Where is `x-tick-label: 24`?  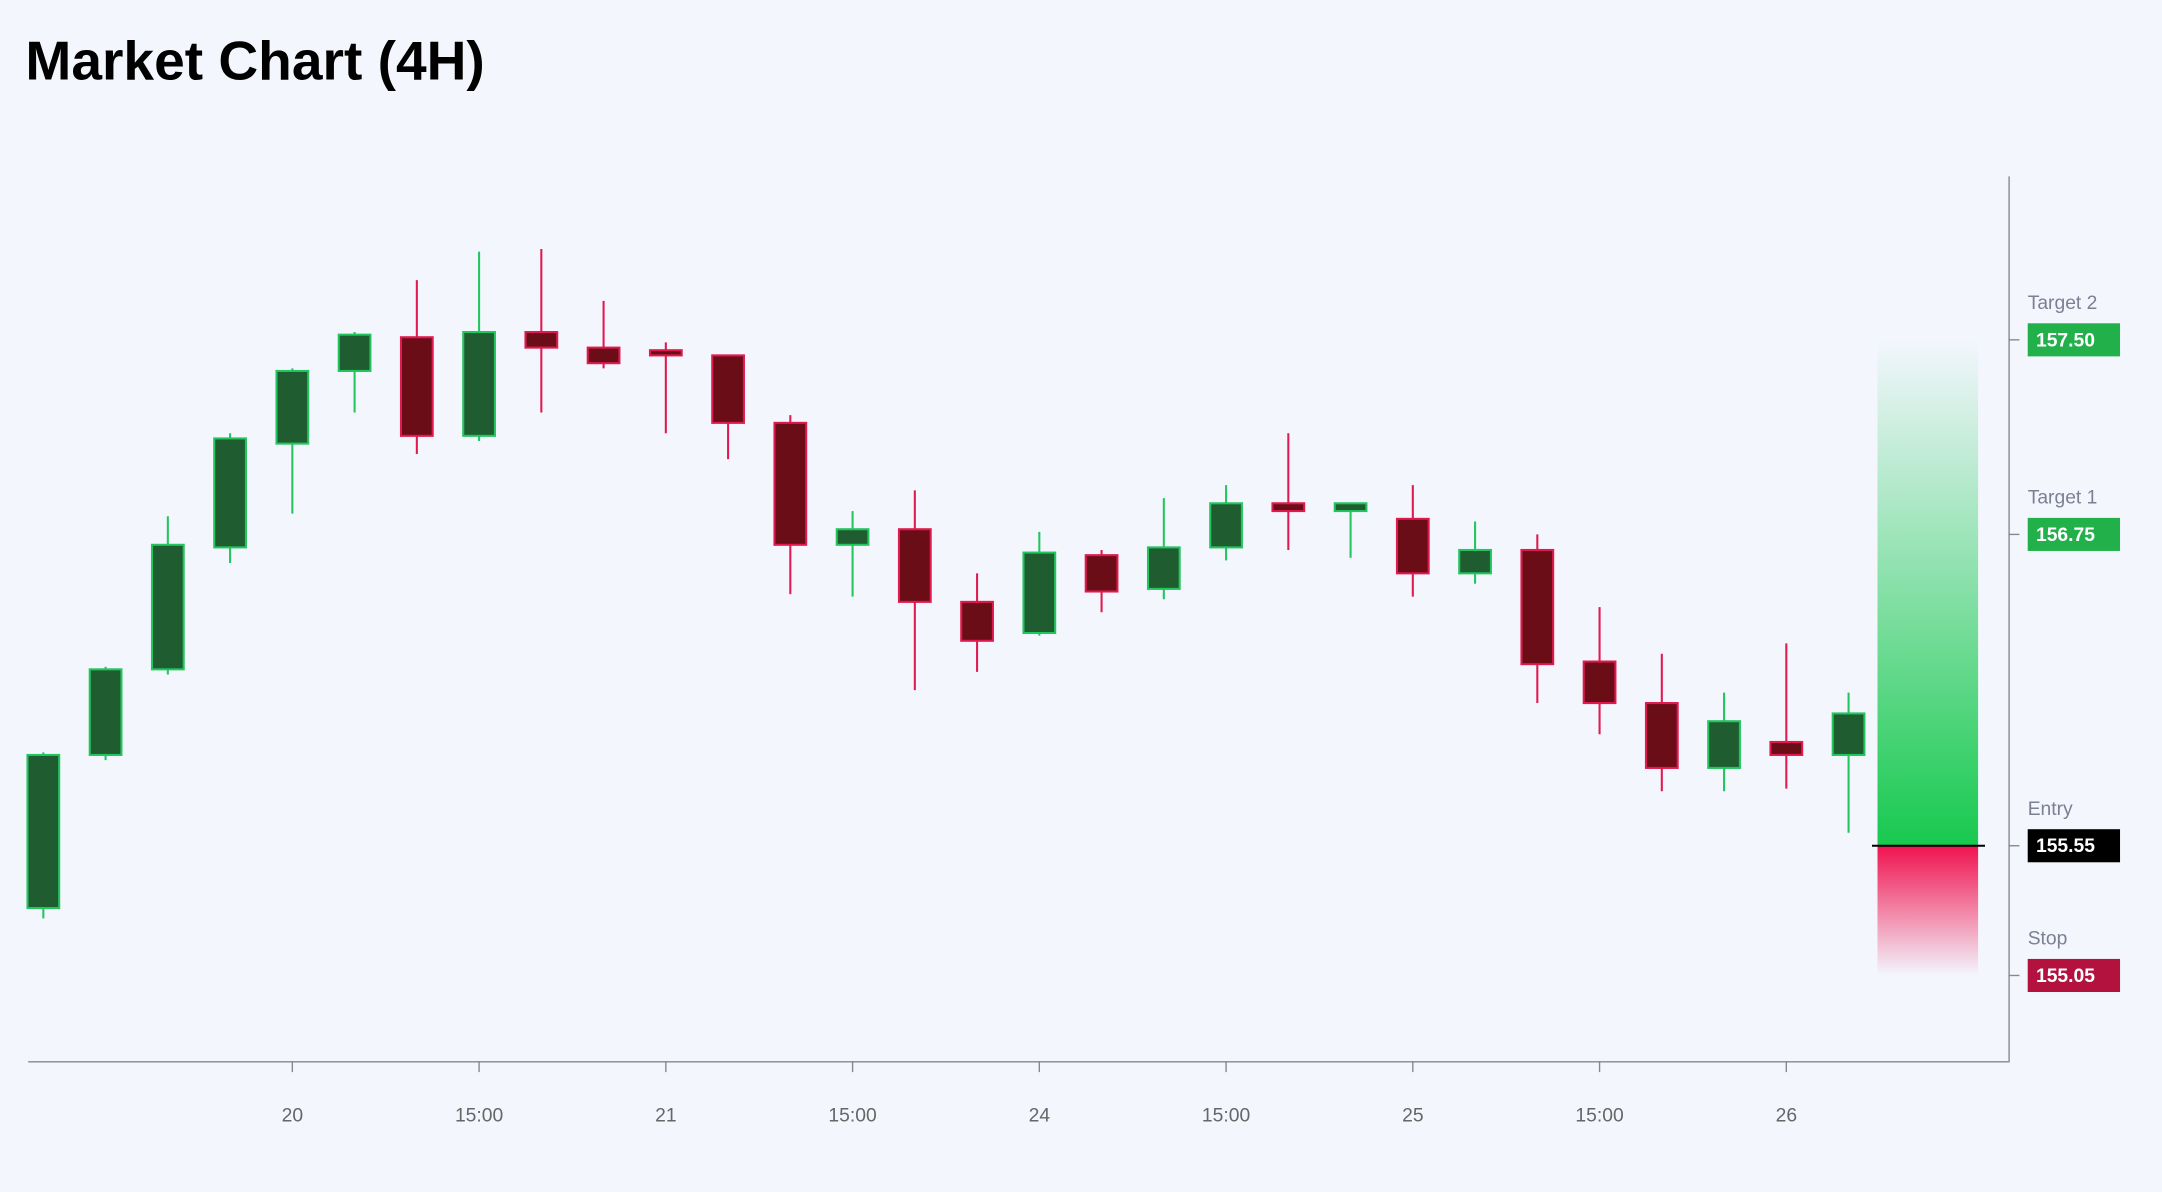 x-tick-label: 24 is located at coordinates (1040, 1115).